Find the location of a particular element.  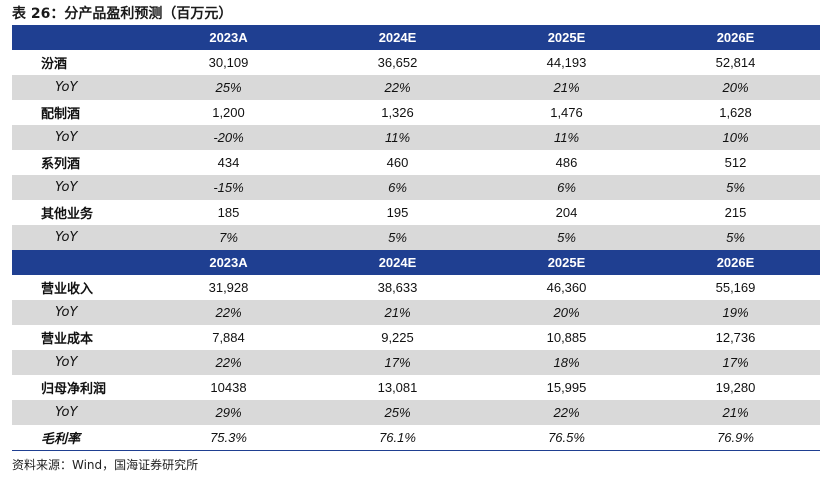

value-cell: 1,326 is located at coordinates (397, 112).